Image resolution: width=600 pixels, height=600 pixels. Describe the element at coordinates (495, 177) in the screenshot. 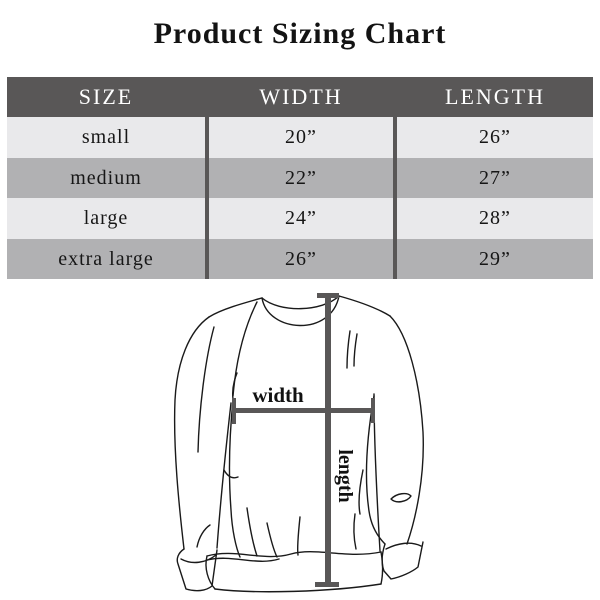

I see `length-cell: 27”` at that location.